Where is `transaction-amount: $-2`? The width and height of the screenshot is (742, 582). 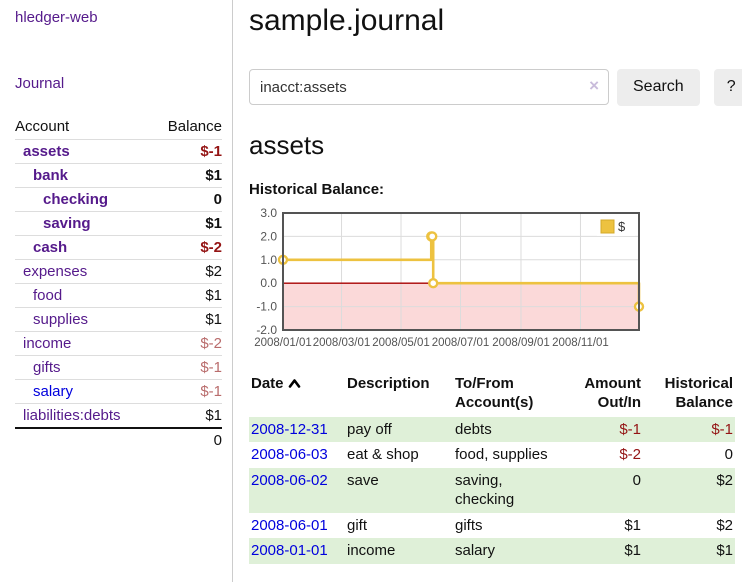
transaction-amount: $-2 is located at coordinates (630, 454).